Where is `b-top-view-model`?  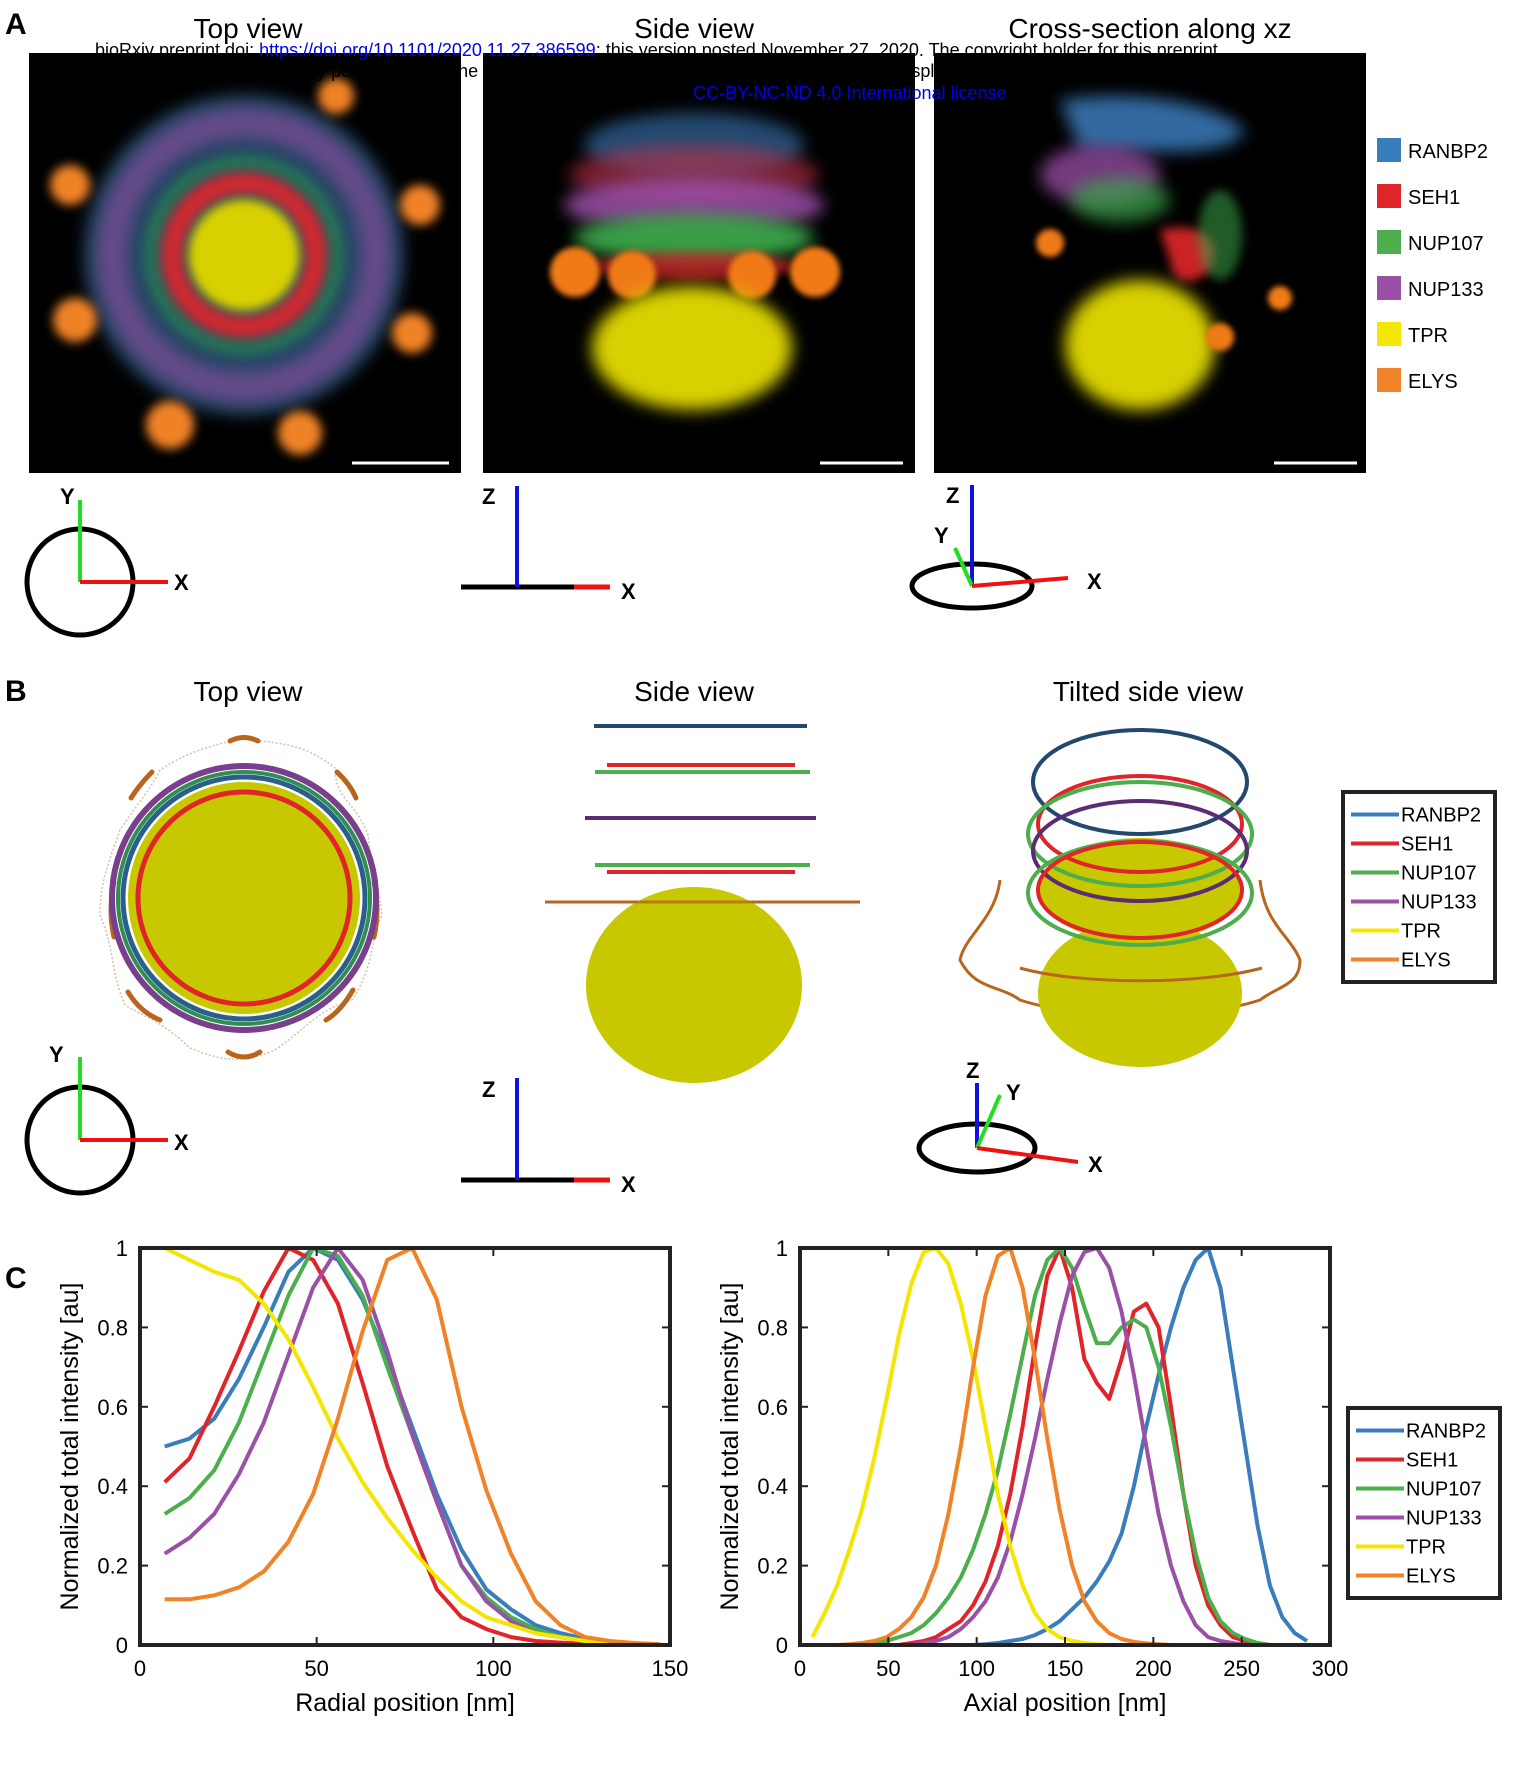
b-top-view-model is located at coordinates (241, 897).